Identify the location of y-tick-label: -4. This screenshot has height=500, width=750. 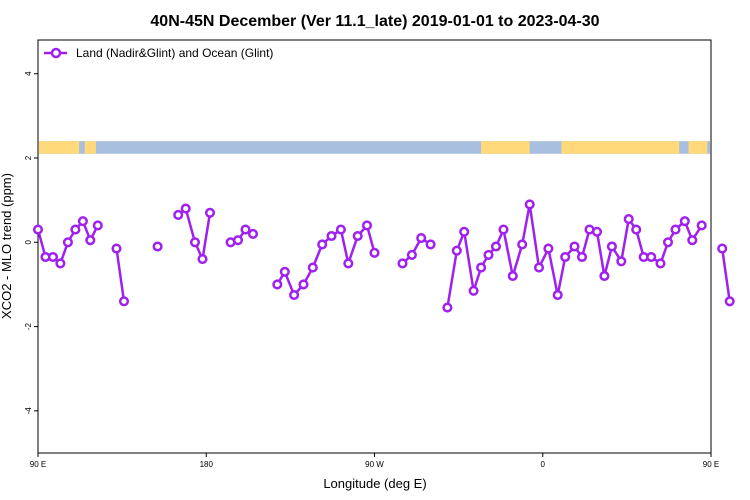
(28, 411).